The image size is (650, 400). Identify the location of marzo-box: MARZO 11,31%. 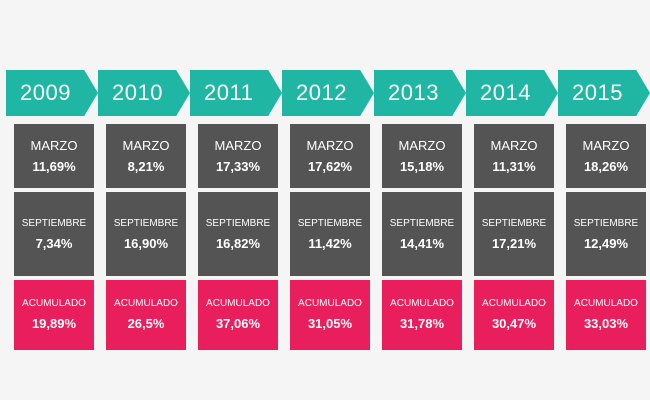
(514, 156).